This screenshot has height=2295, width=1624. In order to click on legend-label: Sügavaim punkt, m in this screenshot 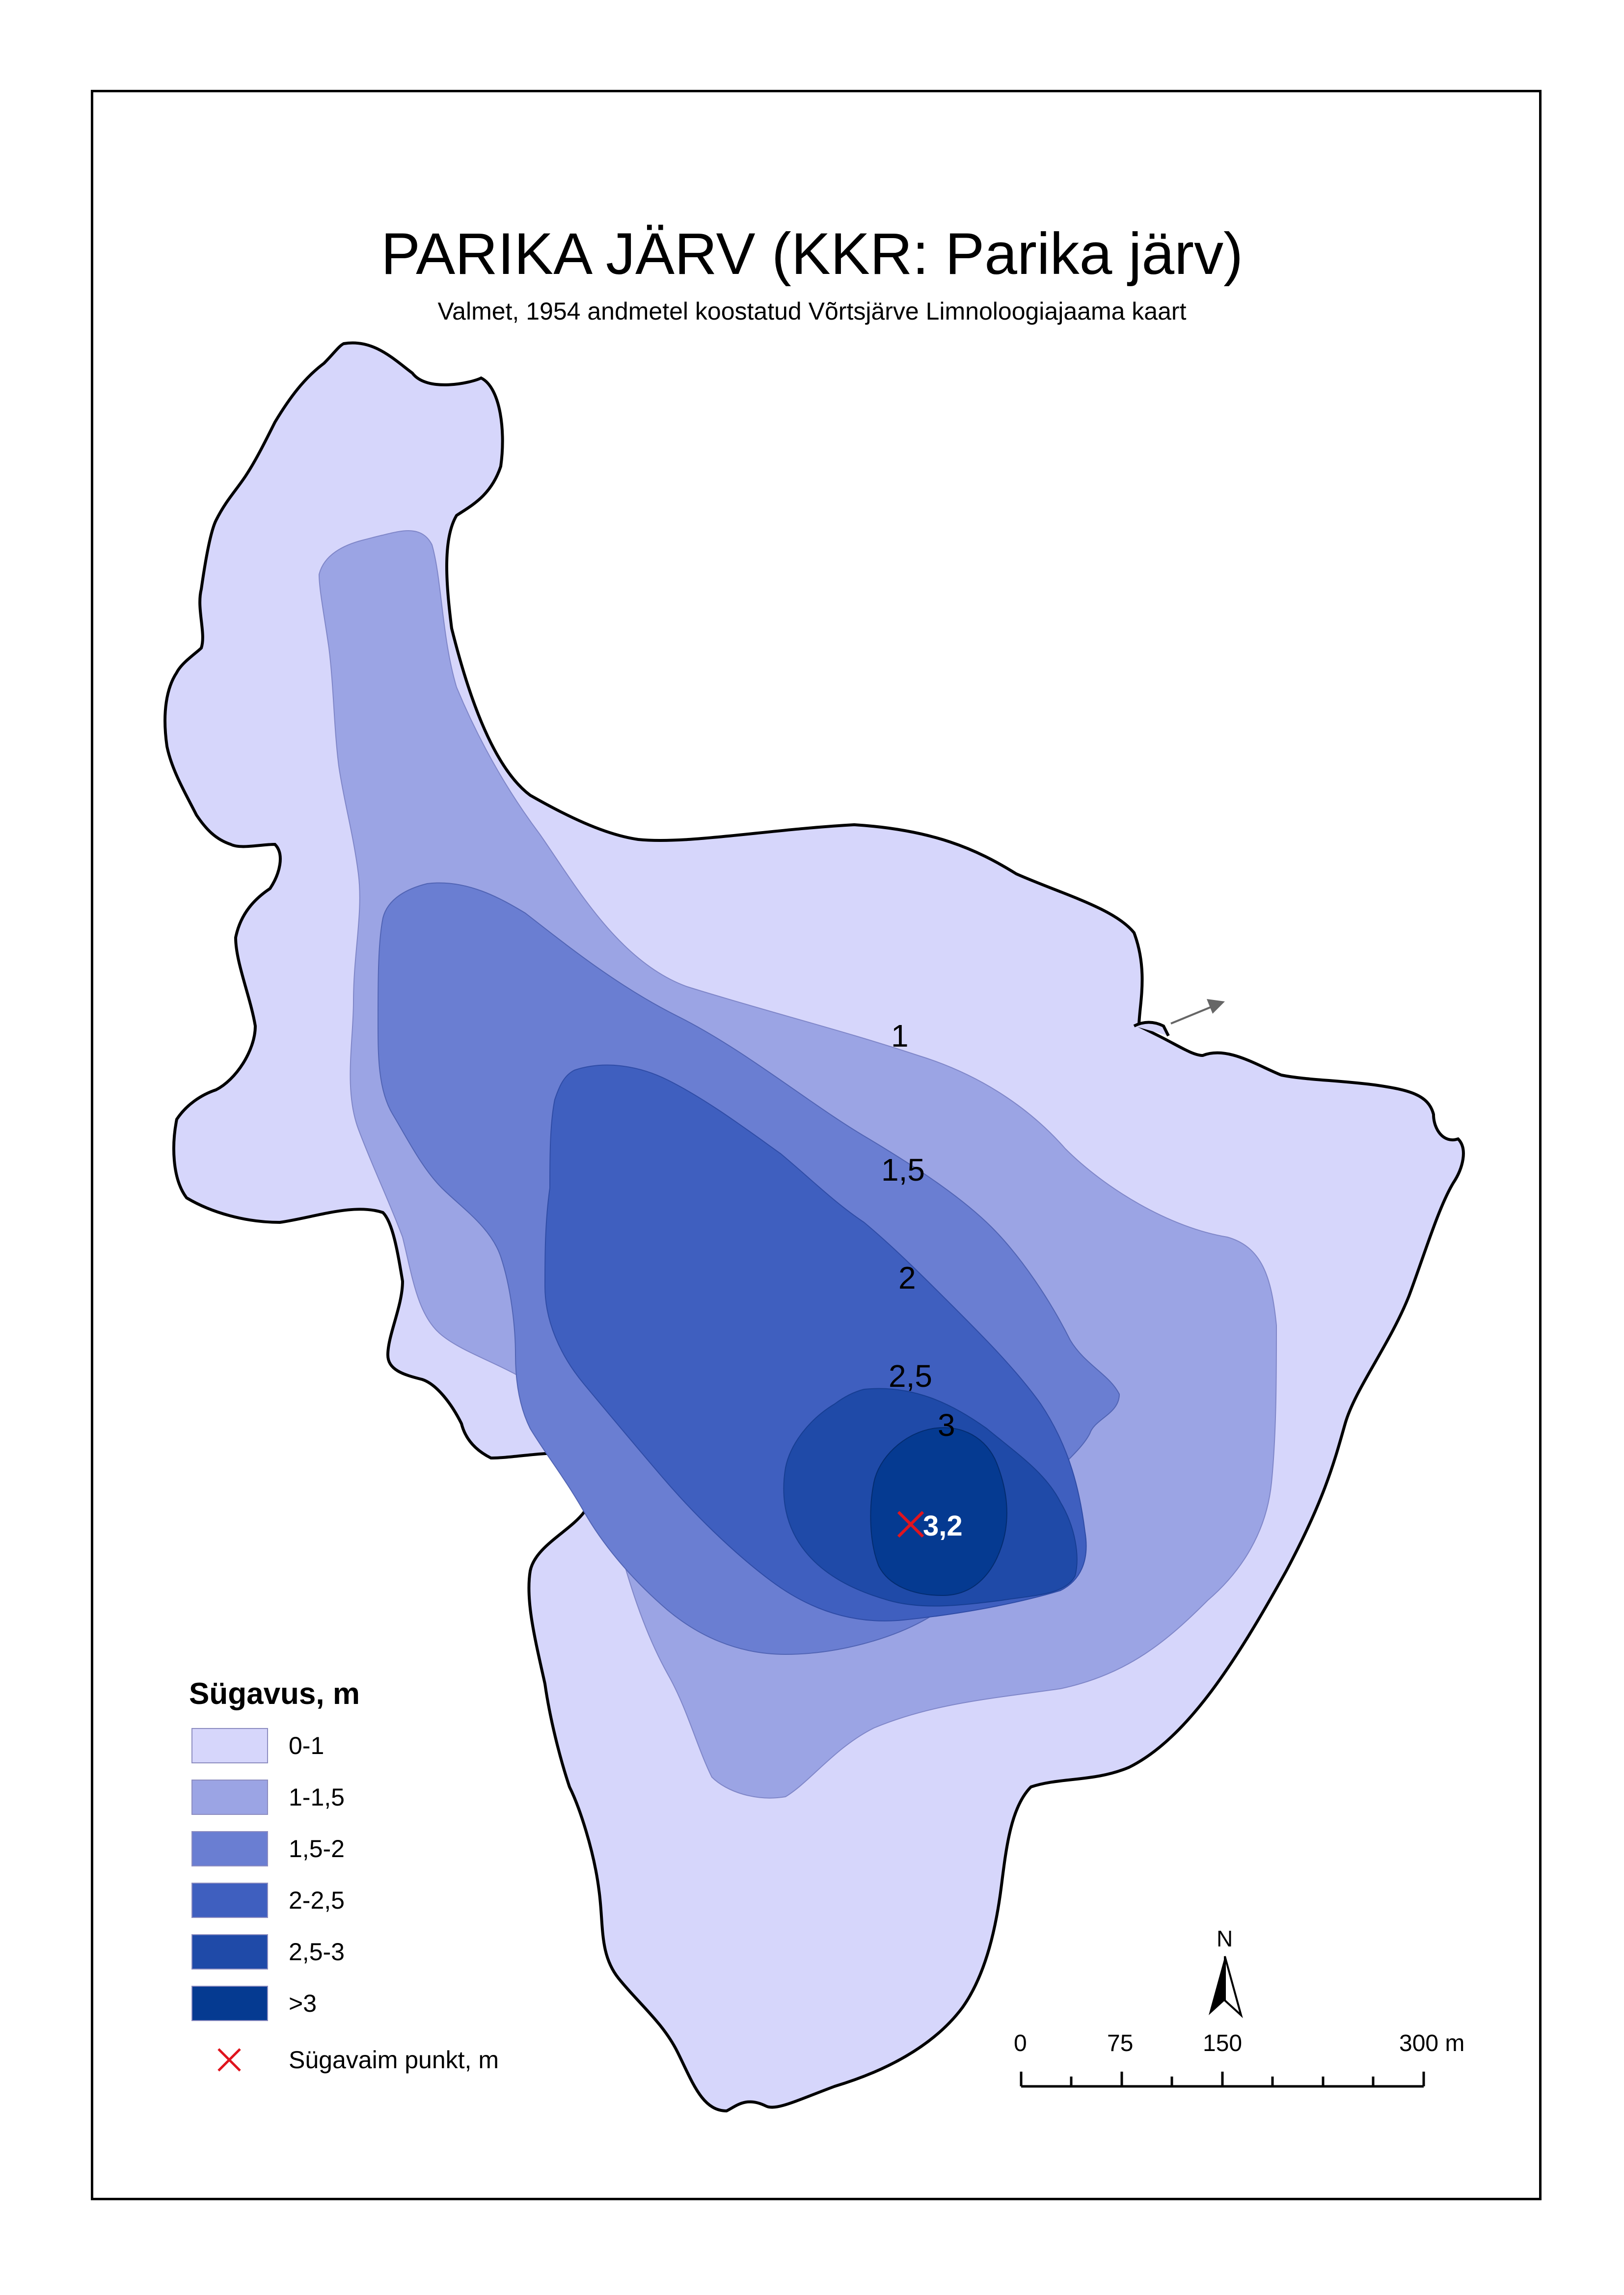, I will do `click(394, 2060)`.